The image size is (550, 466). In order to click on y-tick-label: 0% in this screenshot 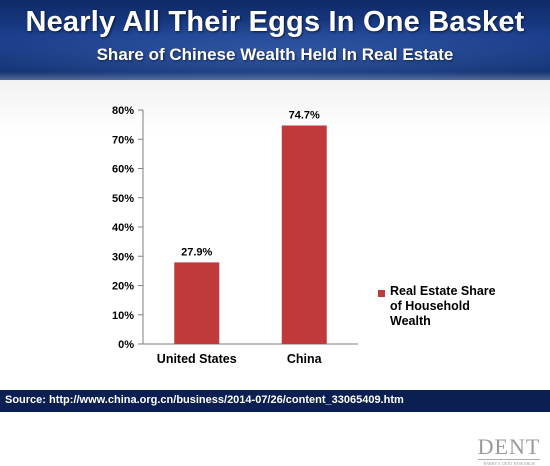, I will do `click(126, 345)`.